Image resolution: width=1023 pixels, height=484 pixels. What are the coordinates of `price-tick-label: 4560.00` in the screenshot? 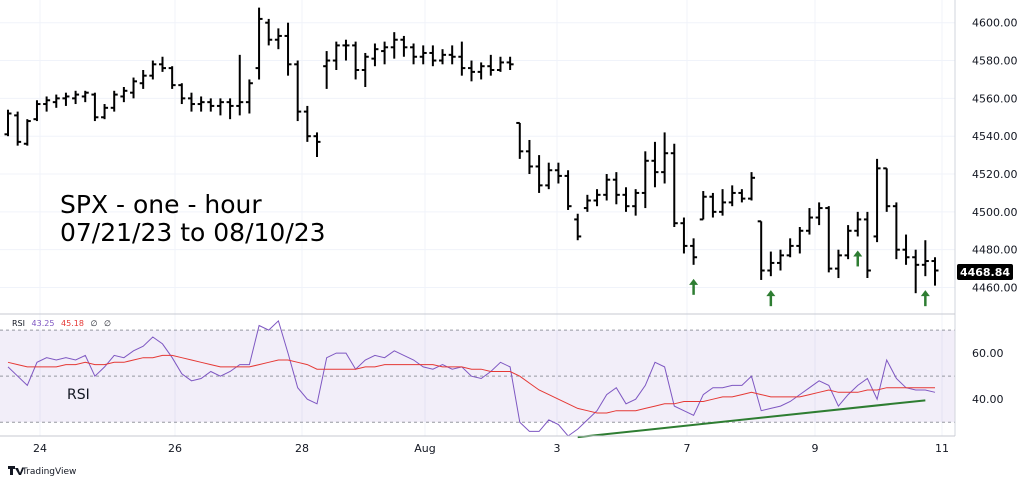 It's located at (995, 98).